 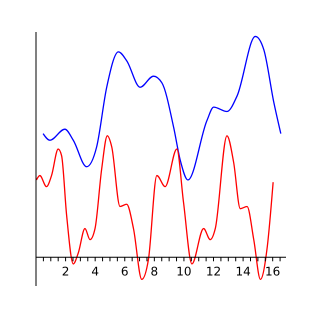 I want to click on x-tick-label: 12, so click(x=214, y=271).